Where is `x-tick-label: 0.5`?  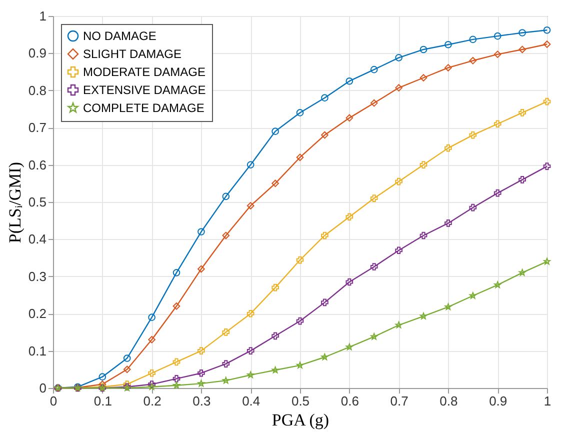
x-tick-label: 0.5 is located at coordinates (300, 401).